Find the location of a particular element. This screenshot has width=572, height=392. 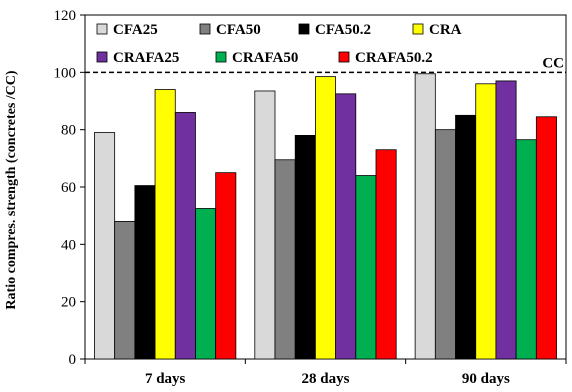

legend-label: CRAFA50 is located at coordinates (265, 58).